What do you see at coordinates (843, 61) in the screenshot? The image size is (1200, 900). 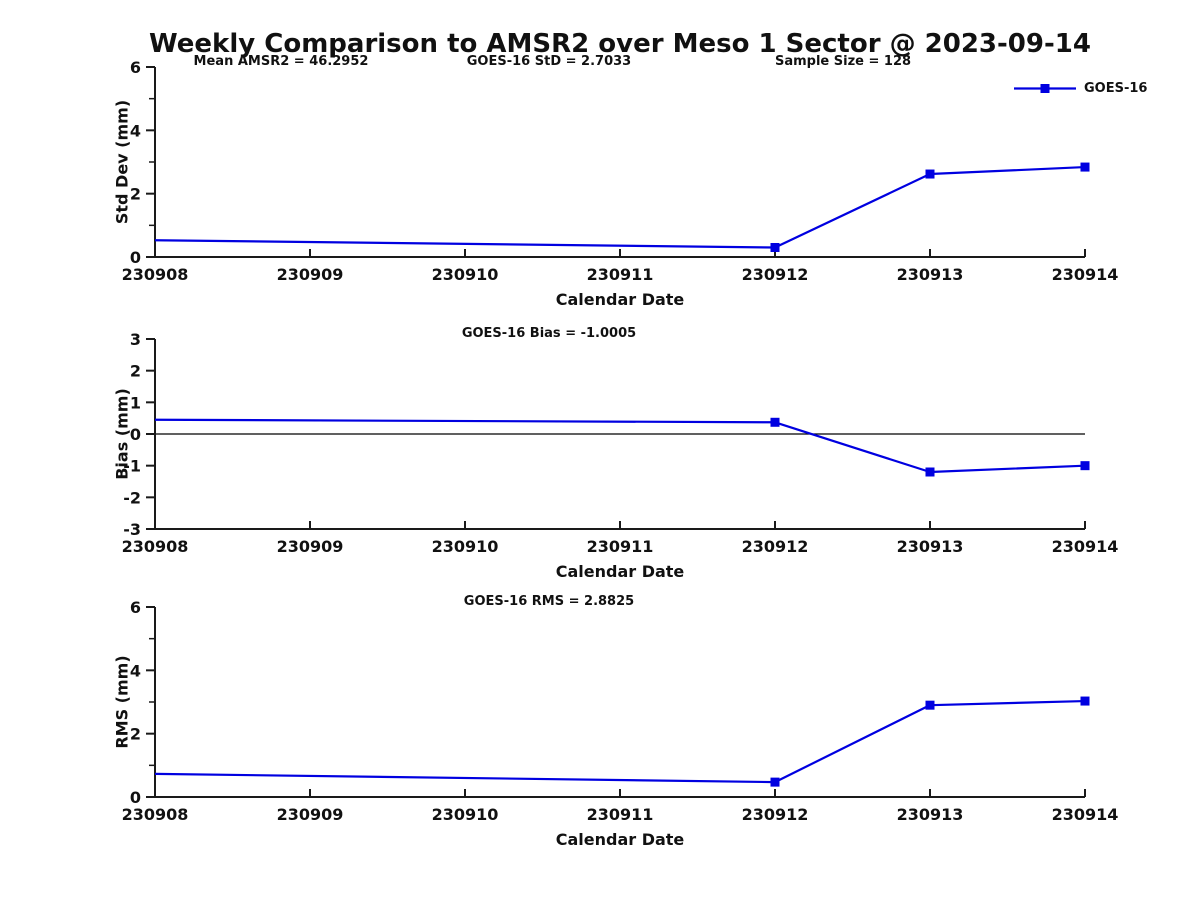 I see `annotation-sample-size: Sample Size = 128` at bounding box center [843, 61].